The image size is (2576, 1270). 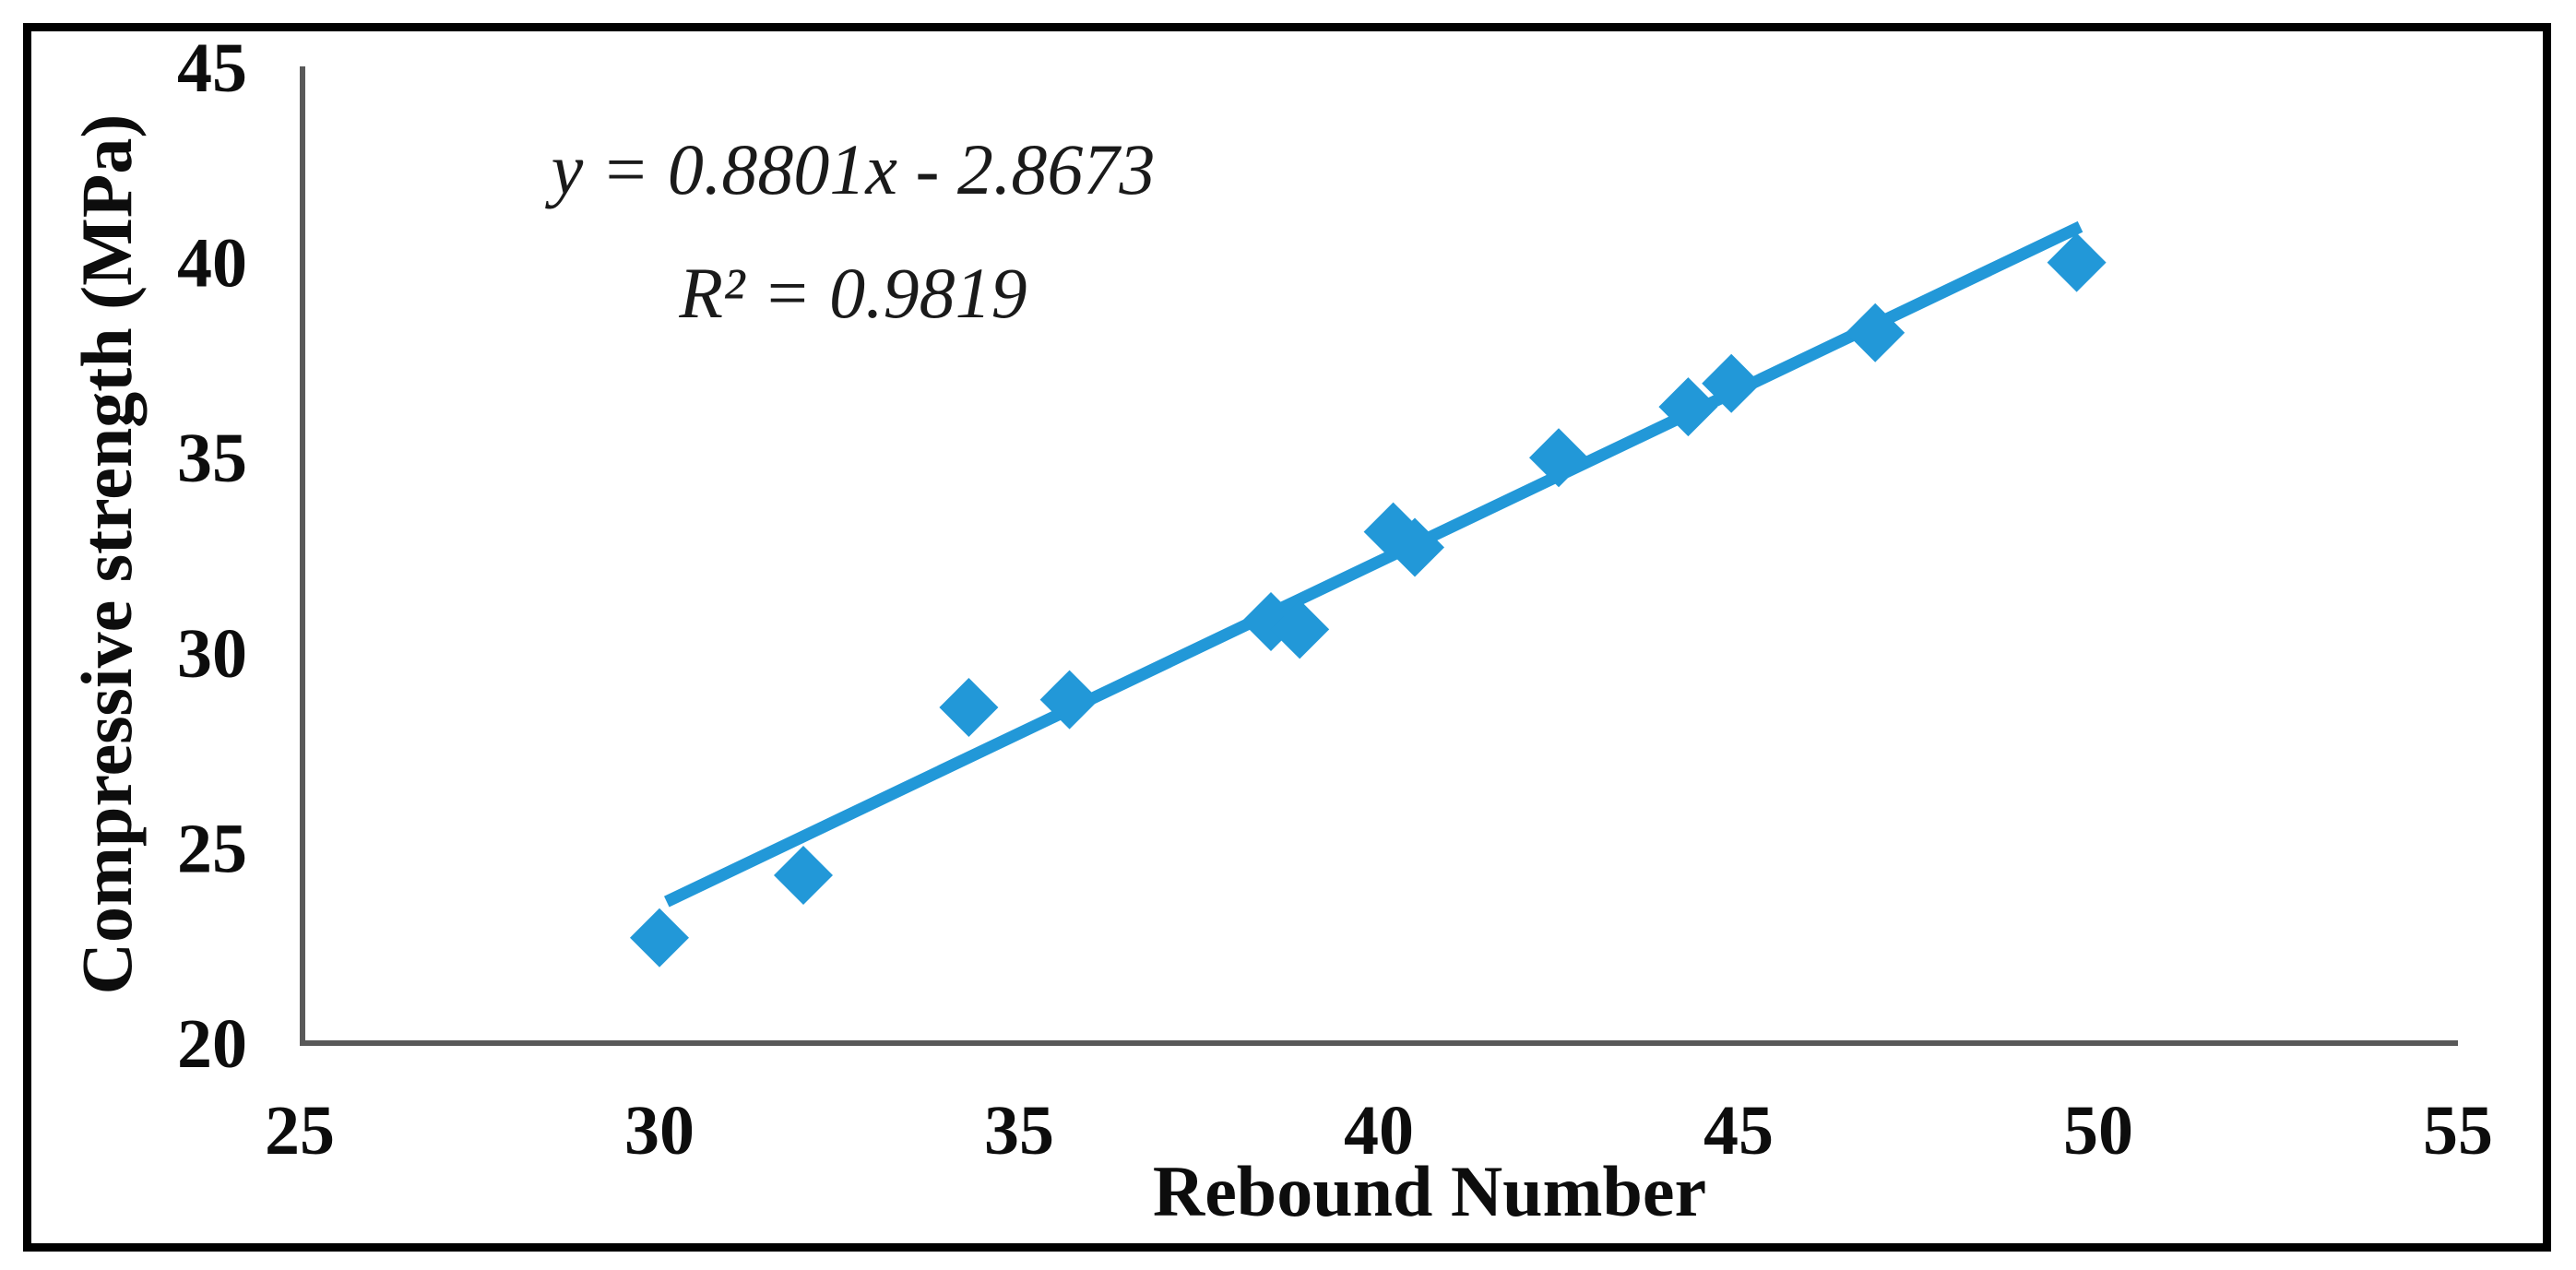 What do you see at coordinates (212, 1044) in the screenshot?
I see `y-tick-label: 20` at bounding box center [212, 1044].